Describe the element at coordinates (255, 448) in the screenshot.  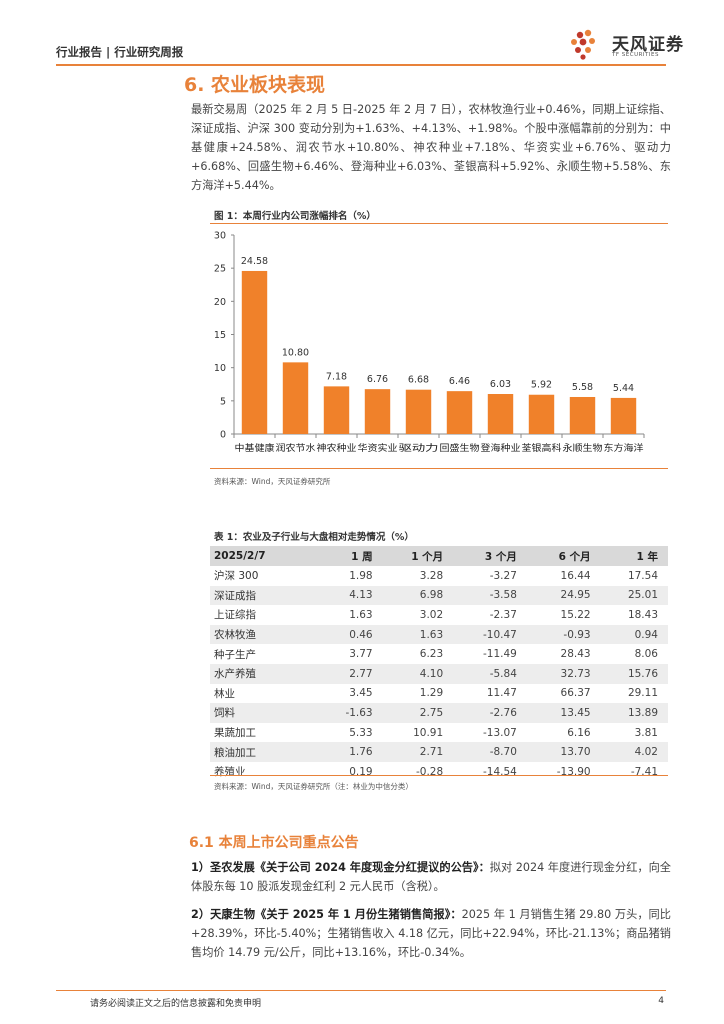
I see `x-category-label: 中基健康` at that location.